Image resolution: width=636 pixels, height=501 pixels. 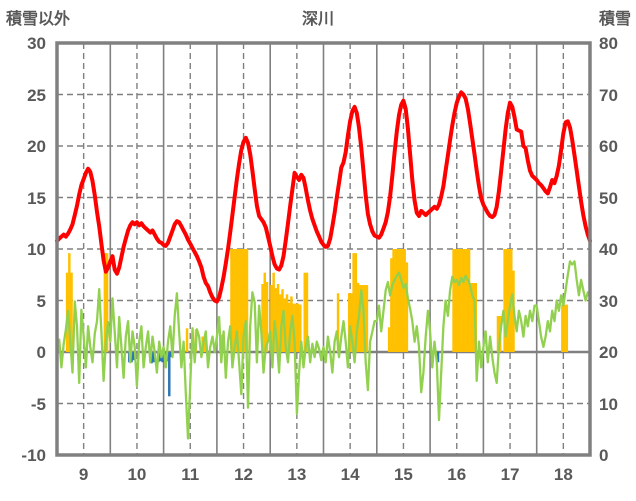 I want to click on left-axis-tick: 5, so click(x=41, y=301).